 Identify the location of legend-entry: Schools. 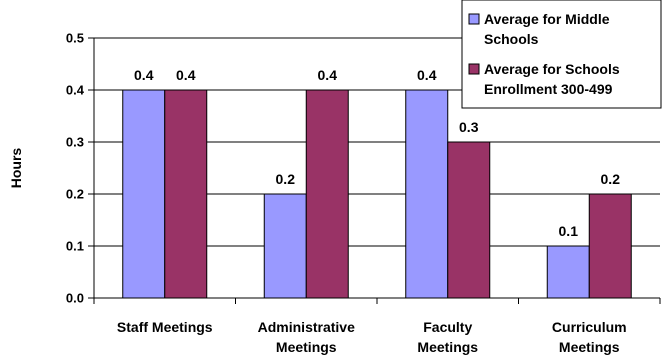
(511, 39).